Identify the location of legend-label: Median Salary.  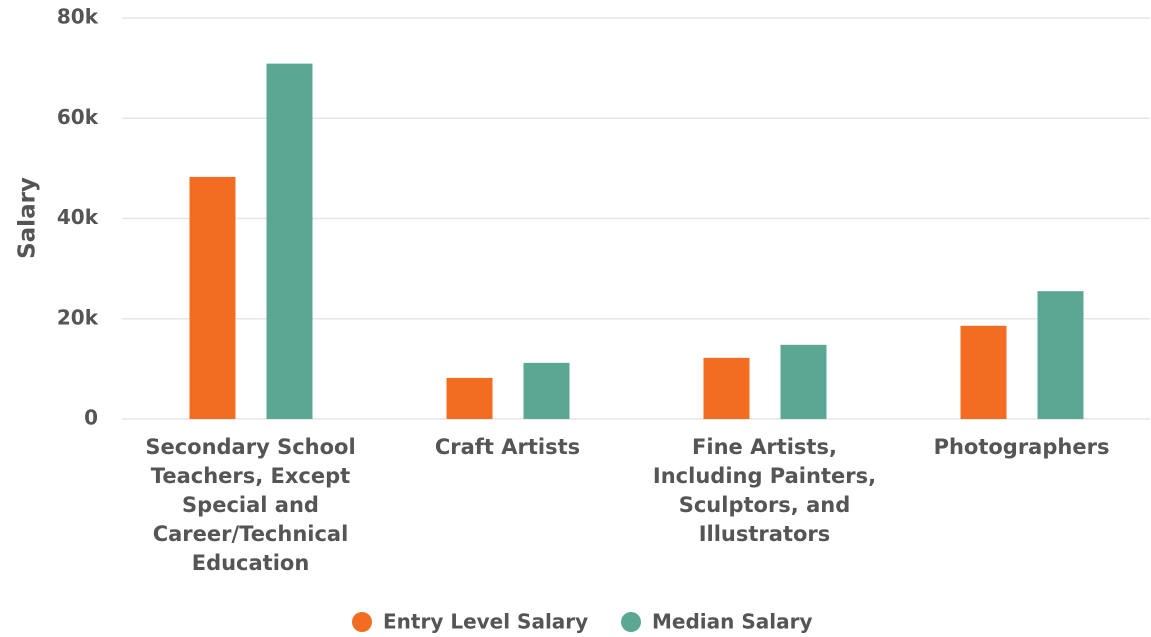
(732, 622).